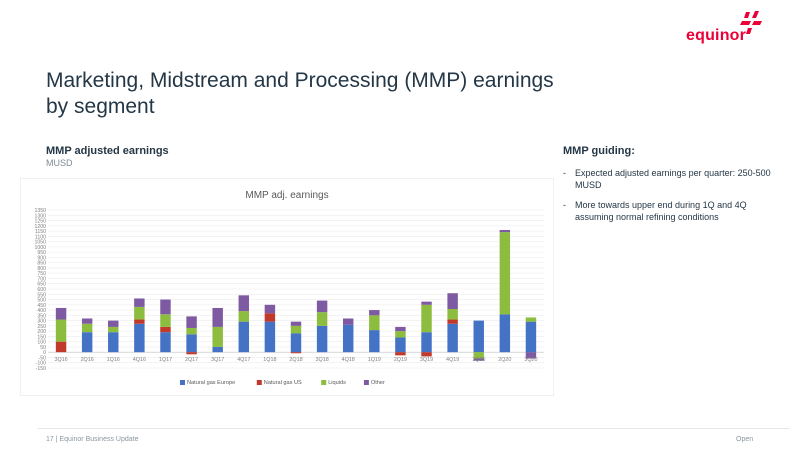  What do you see at coordinates (41, 279) in the screenshot?
I see `y-tick-label: 700` at bounding box center [41, 279].